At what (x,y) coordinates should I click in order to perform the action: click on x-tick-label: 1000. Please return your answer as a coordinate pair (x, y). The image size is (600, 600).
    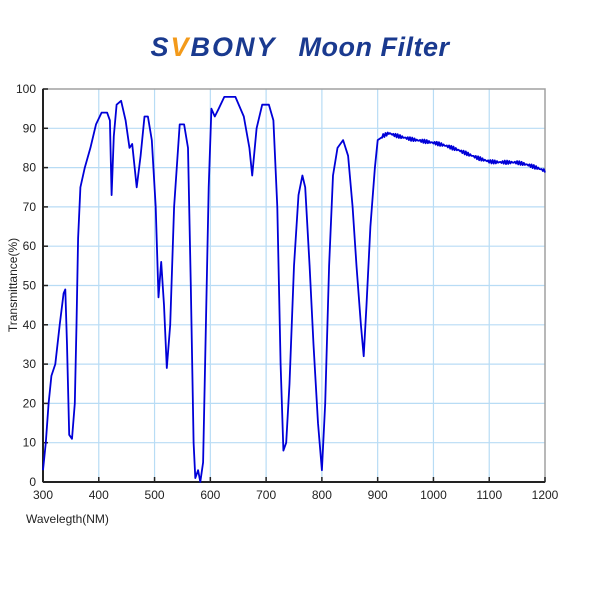
    Looking at the image, I should click on (433, 495).